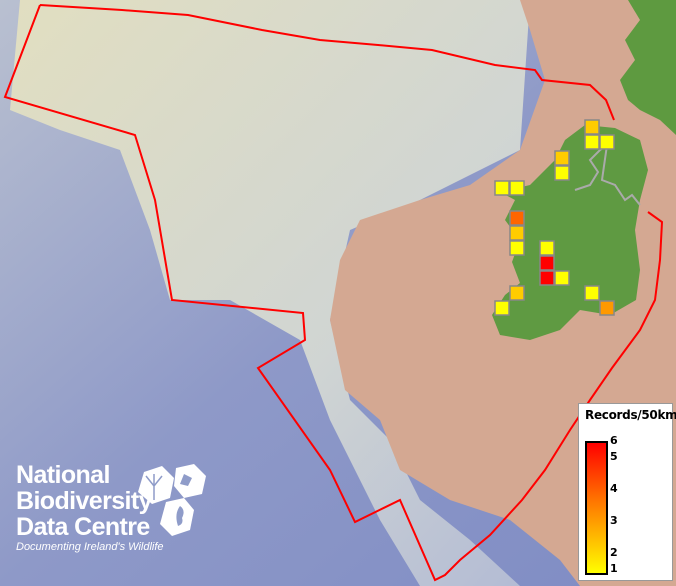 The image size is (676, 586). What do you see at coordinates (630, 415) in the screenshot?
I see `legend-title: Records/50km` at bounding box center [630, 415].